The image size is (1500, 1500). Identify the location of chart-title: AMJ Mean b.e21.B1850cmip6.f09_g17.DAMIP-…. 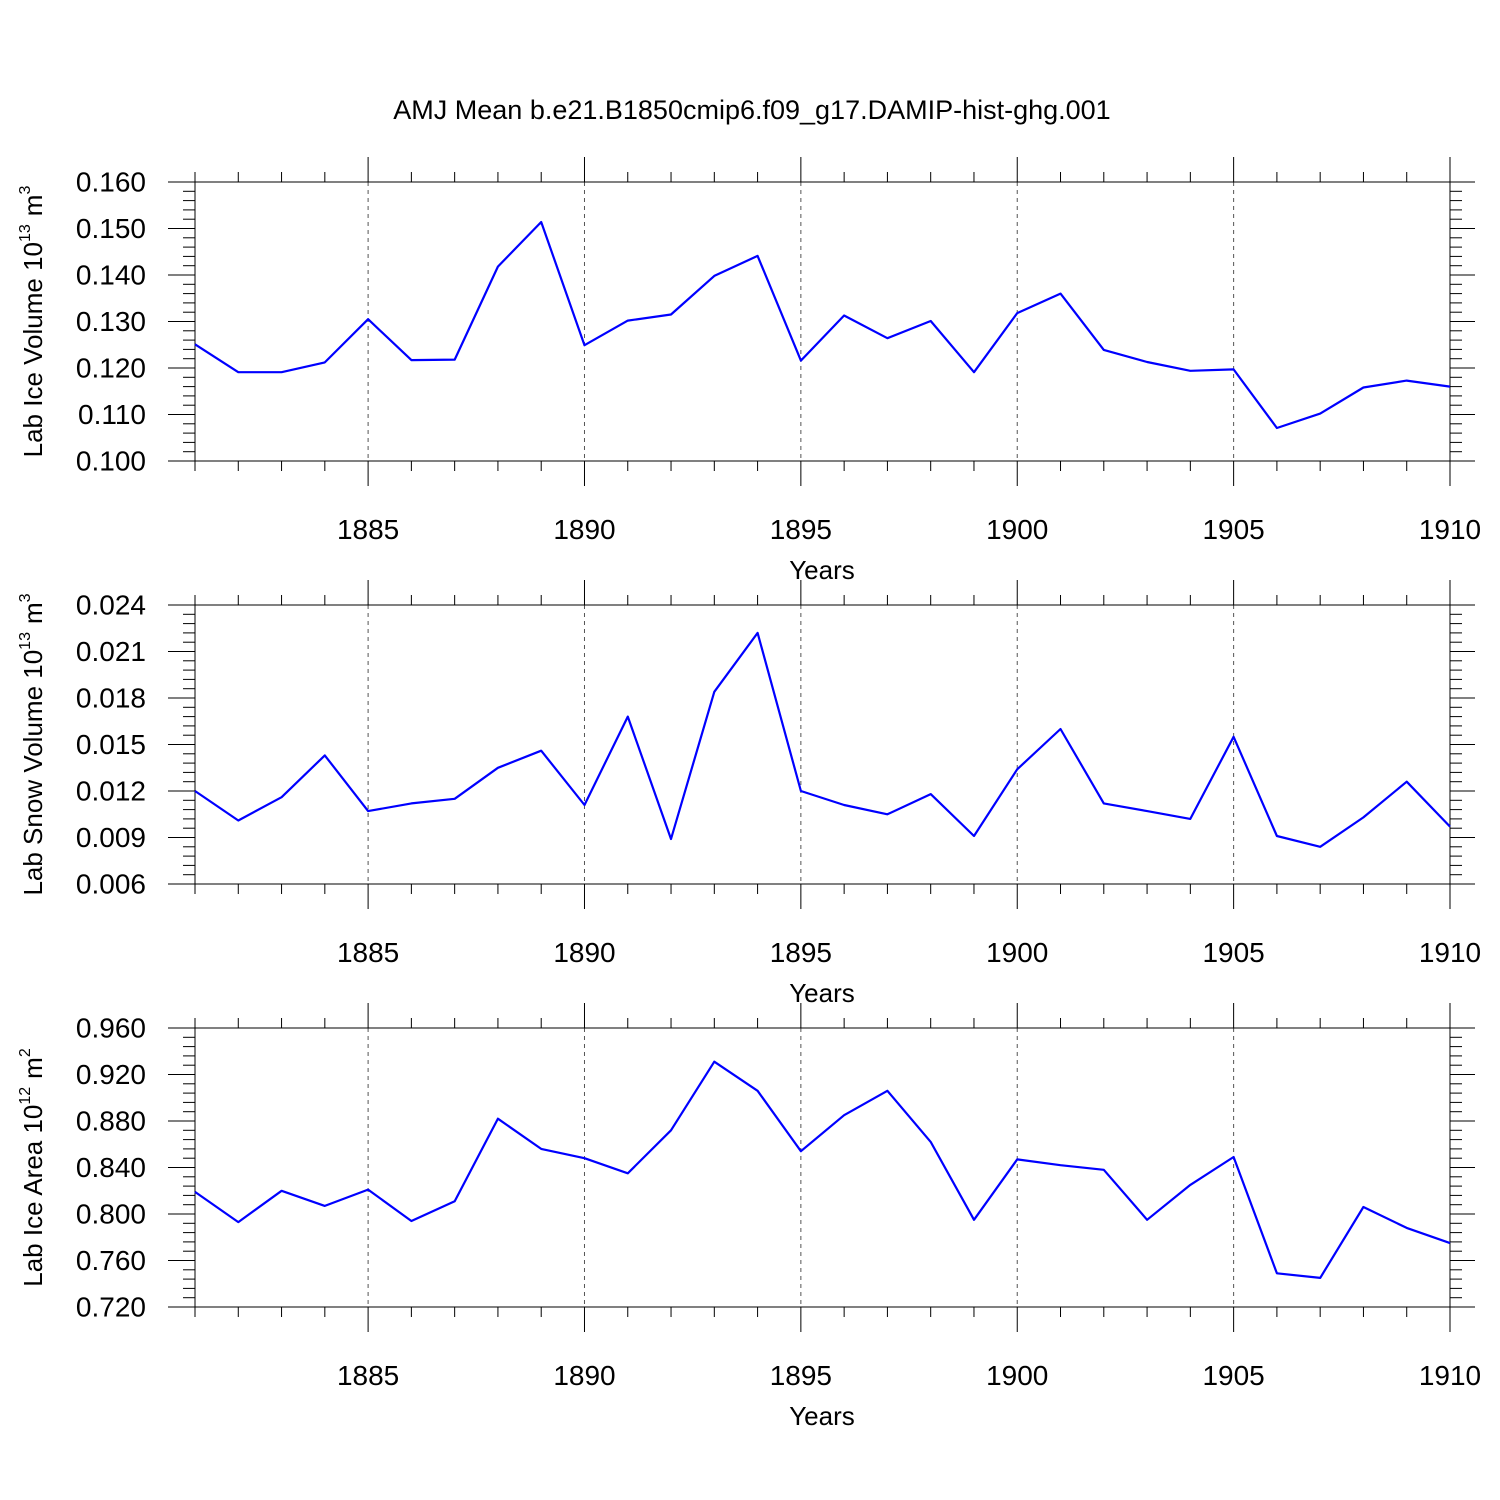
(751, 110).